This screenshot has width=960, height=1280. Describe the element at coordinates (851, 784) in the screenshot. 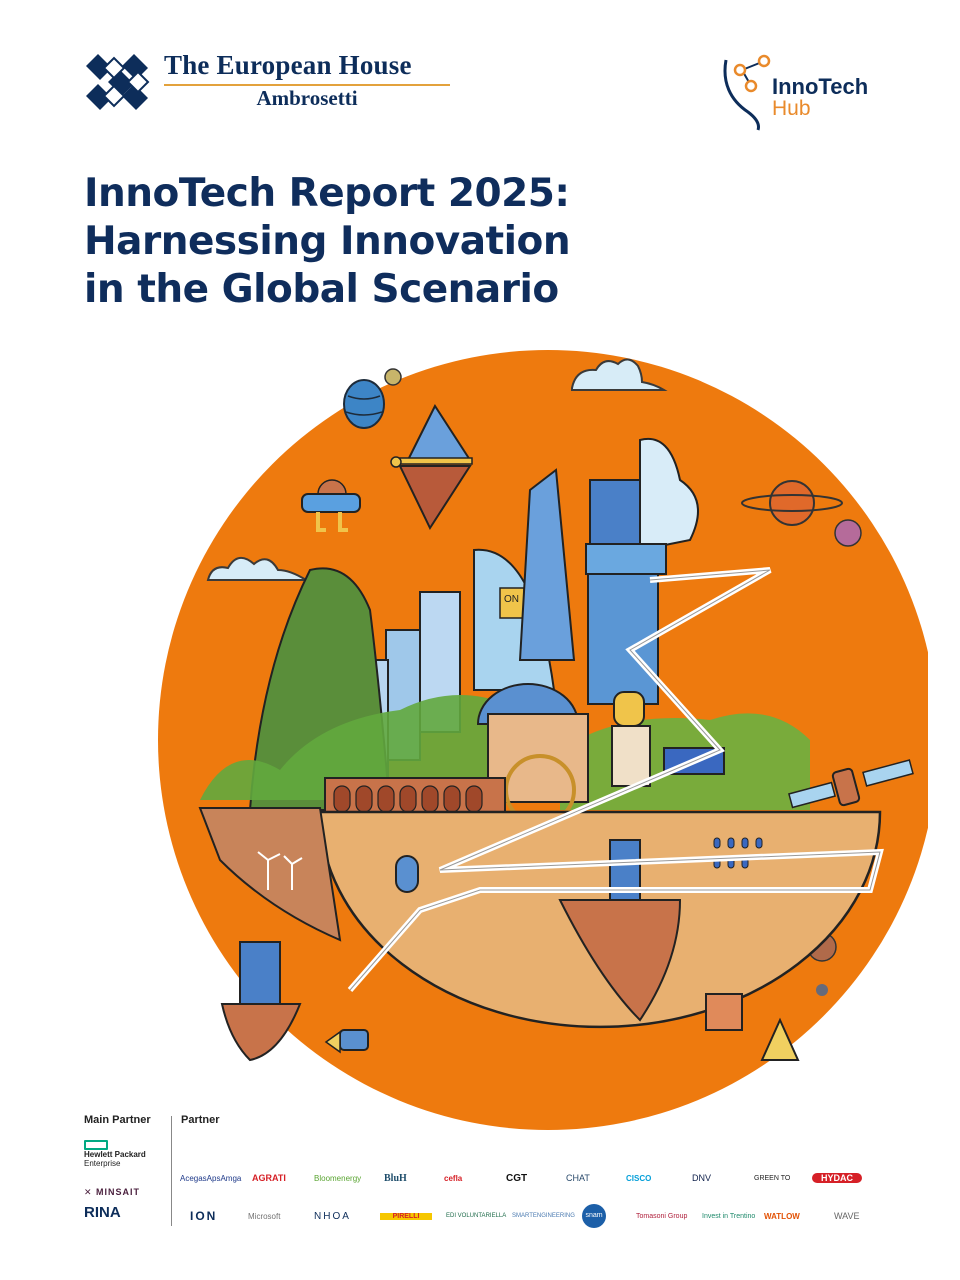

I see `satellite-icon` at that location.